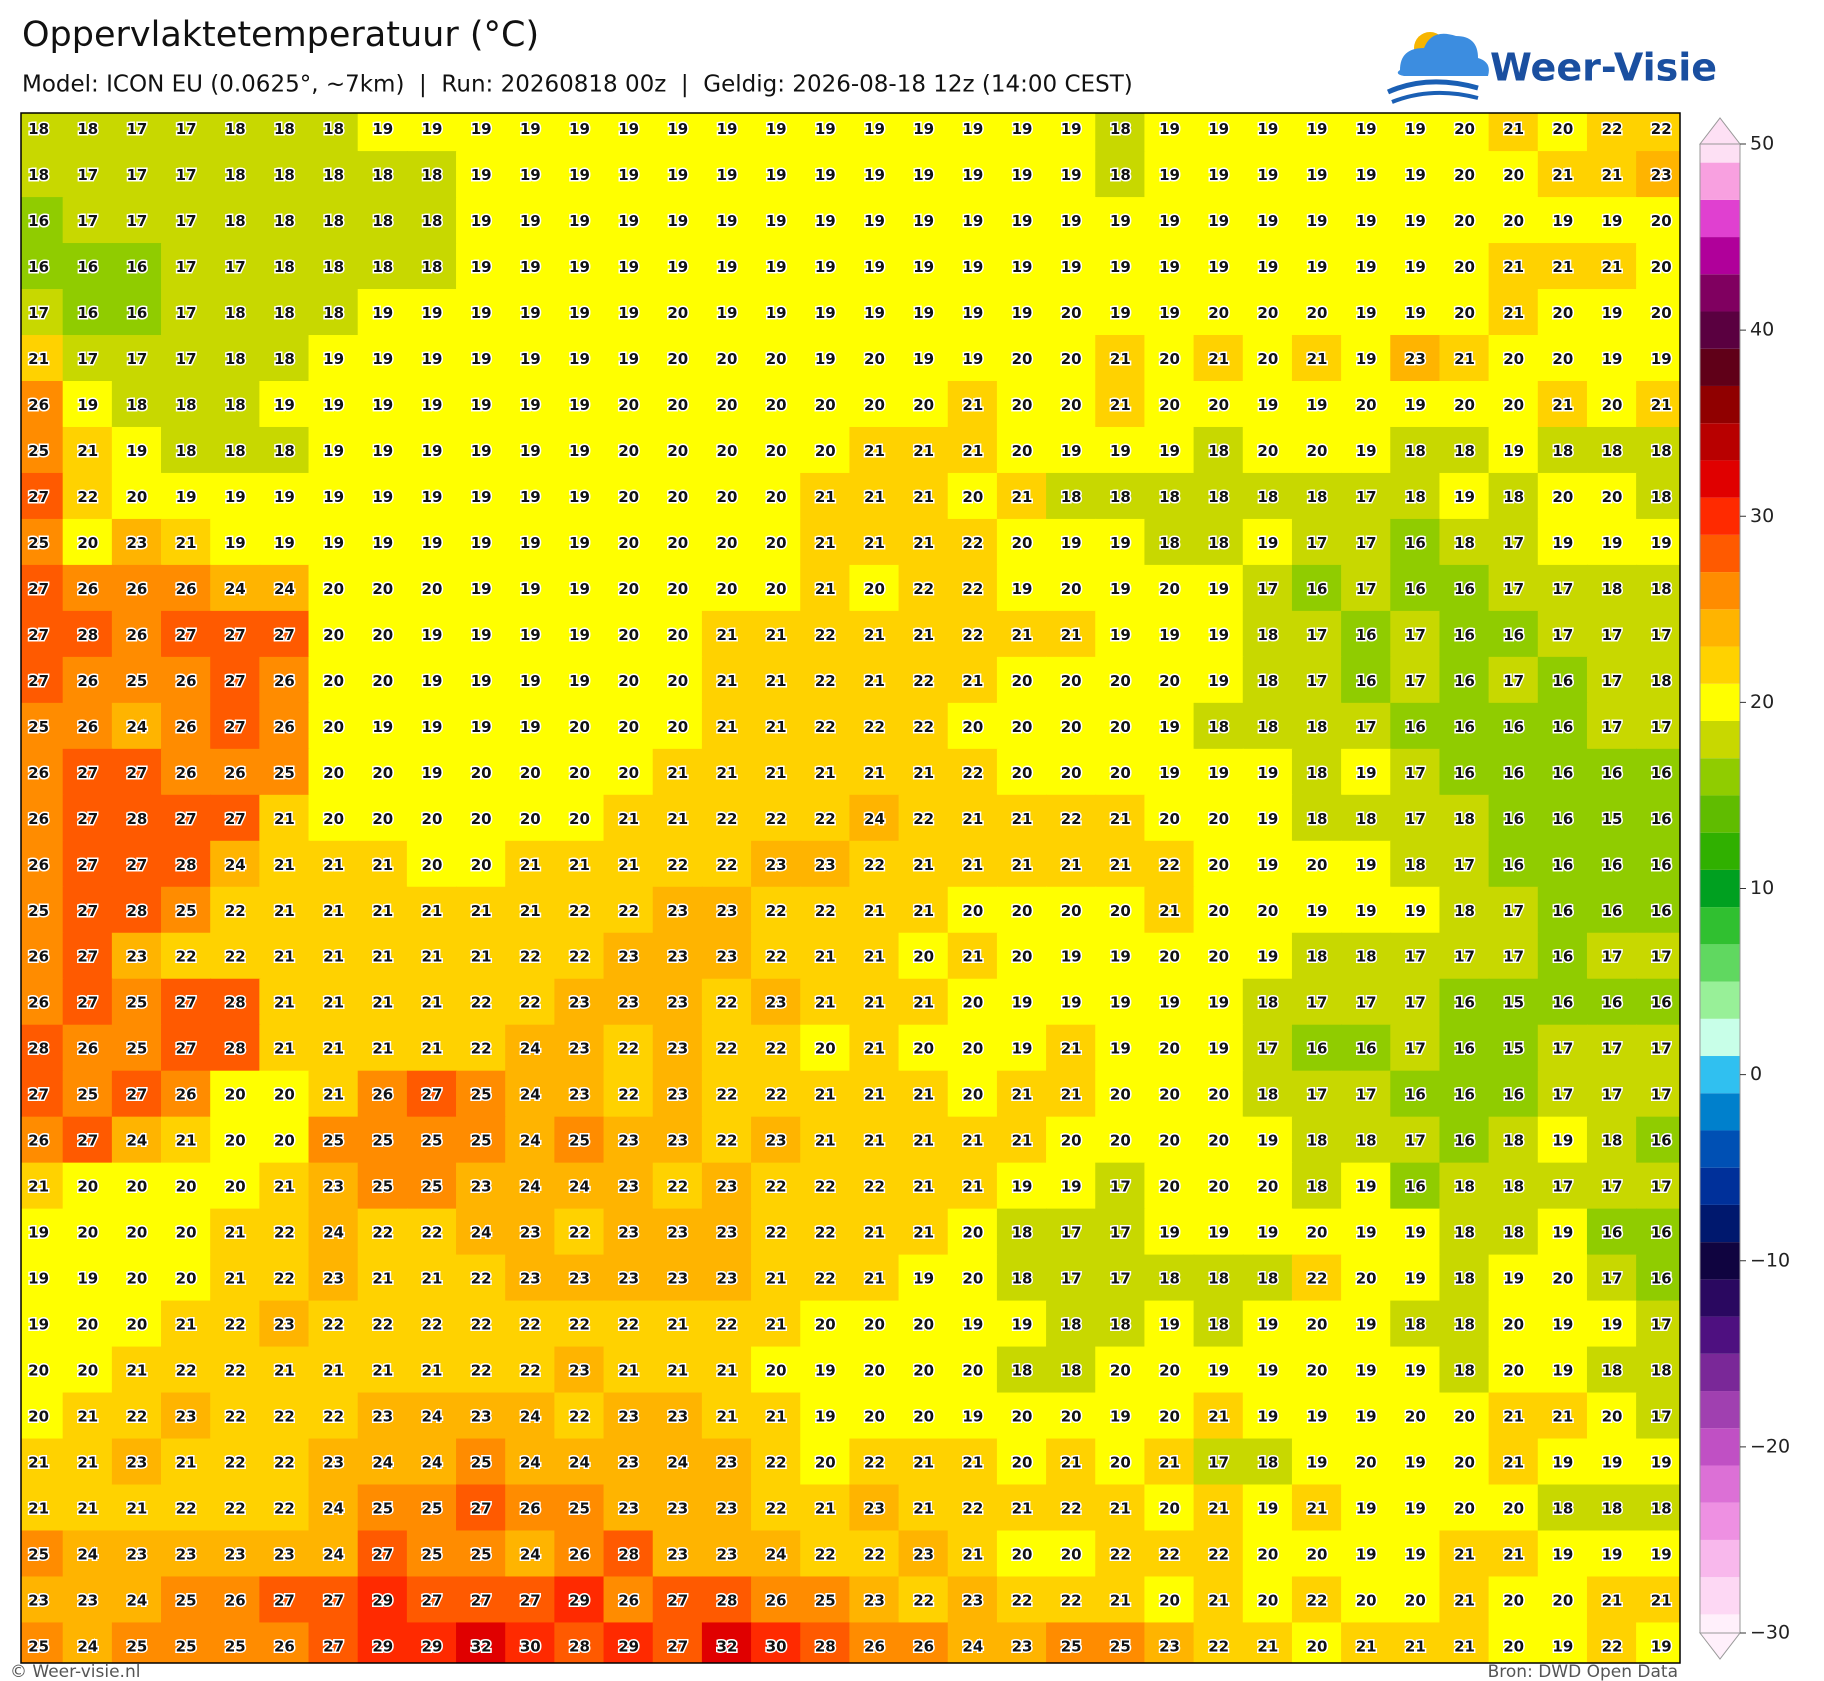 This screenshot has width=1824, height=1681. Describe the element at coordinates (776, 865) in the screenshot. I see `temperature-label: 23` at that location.